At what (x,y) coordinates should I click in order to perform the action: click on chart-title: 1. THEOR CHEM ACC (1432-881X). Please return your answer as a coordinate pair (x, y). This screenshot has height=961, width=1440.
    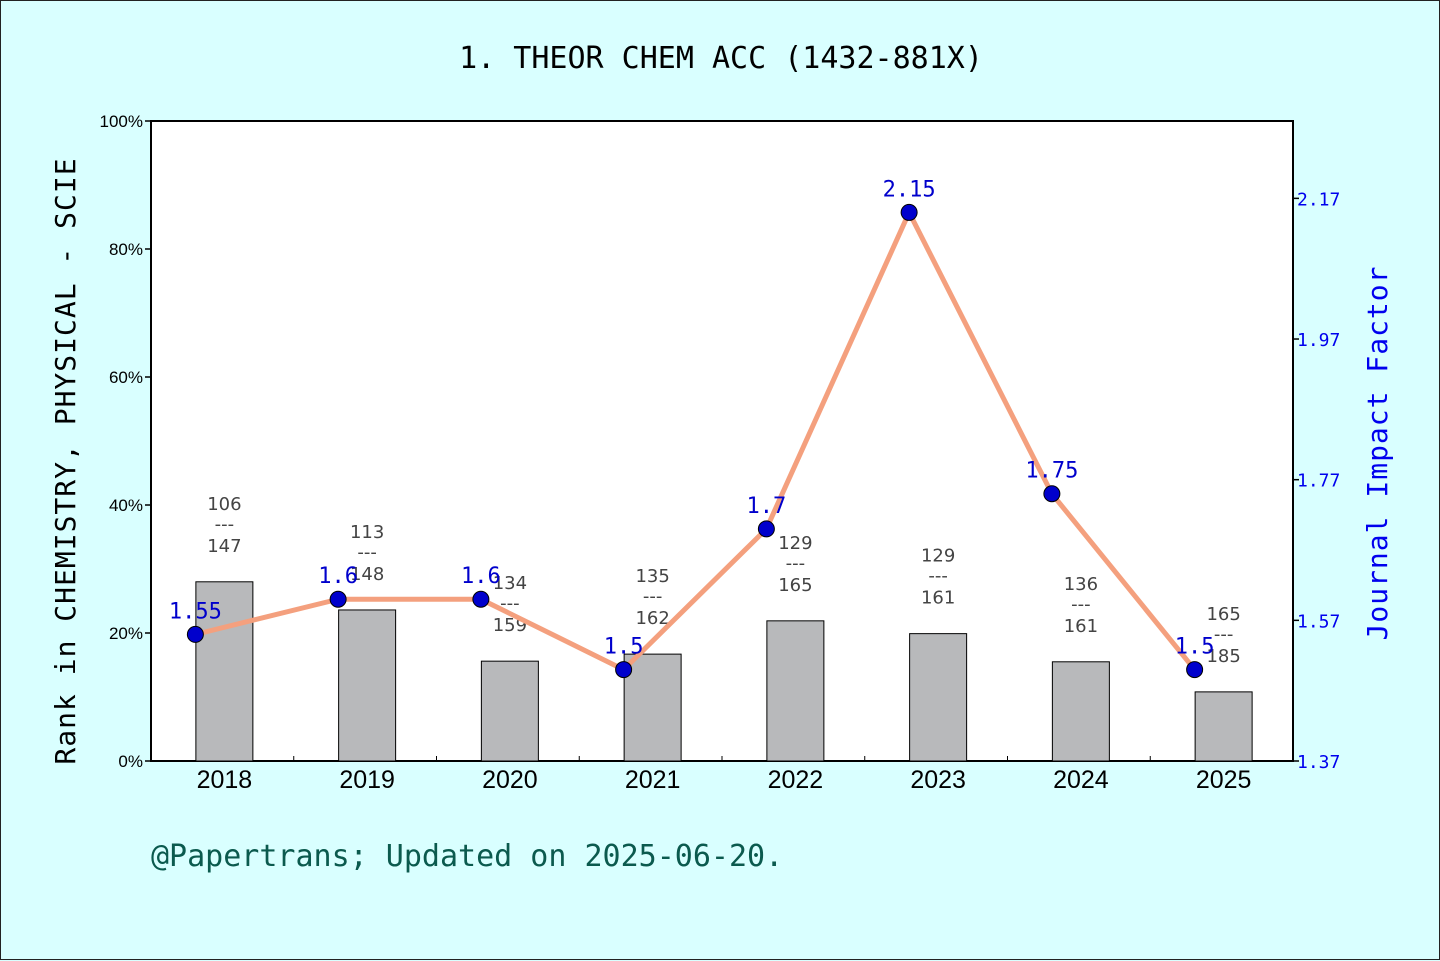
    Looking at the image, I should click on (721, 58).